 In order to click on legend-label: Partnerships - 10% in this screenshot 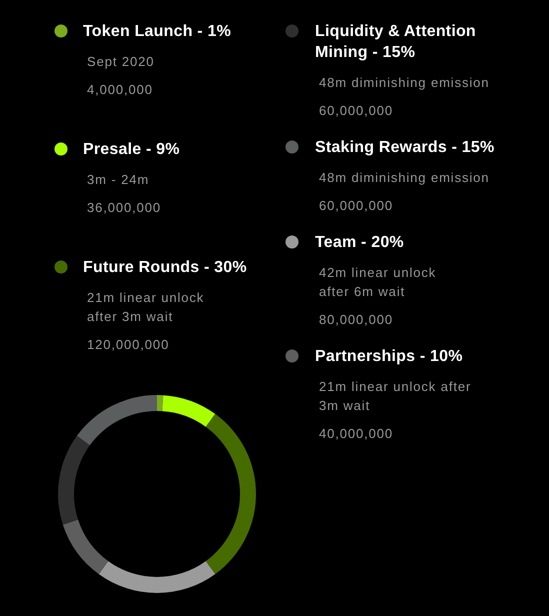, I will do `click(389, 356)`.